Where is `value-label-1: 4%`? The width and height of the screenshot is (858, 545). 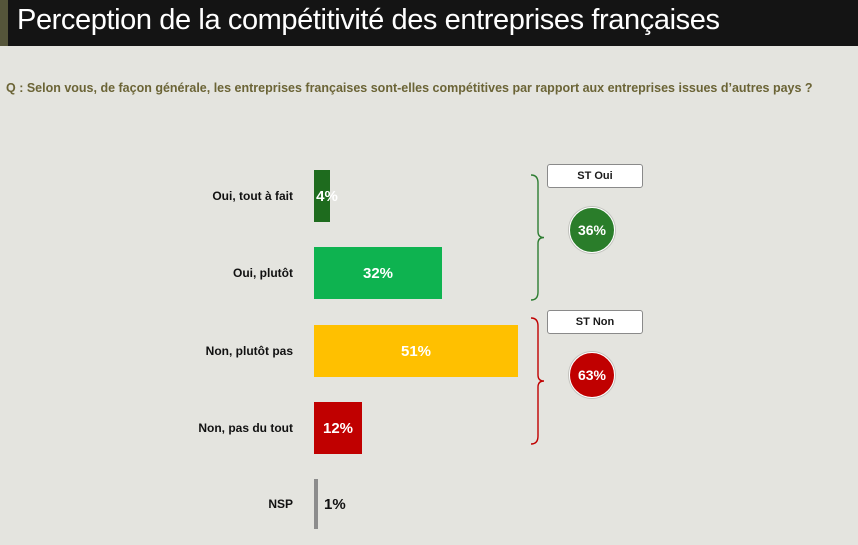 value-label-1: 4% is located at coordinates (327, 196).